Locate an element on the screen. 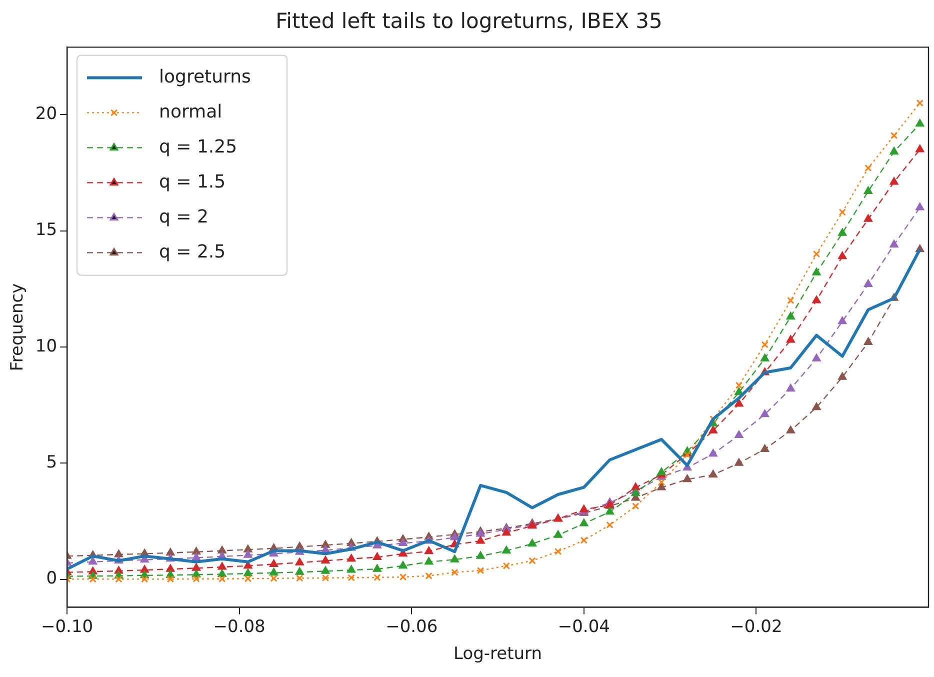 The width and height of the screenshot is (934, 677). x-tick-label: −0.04 is located at coordinates (584, 626).